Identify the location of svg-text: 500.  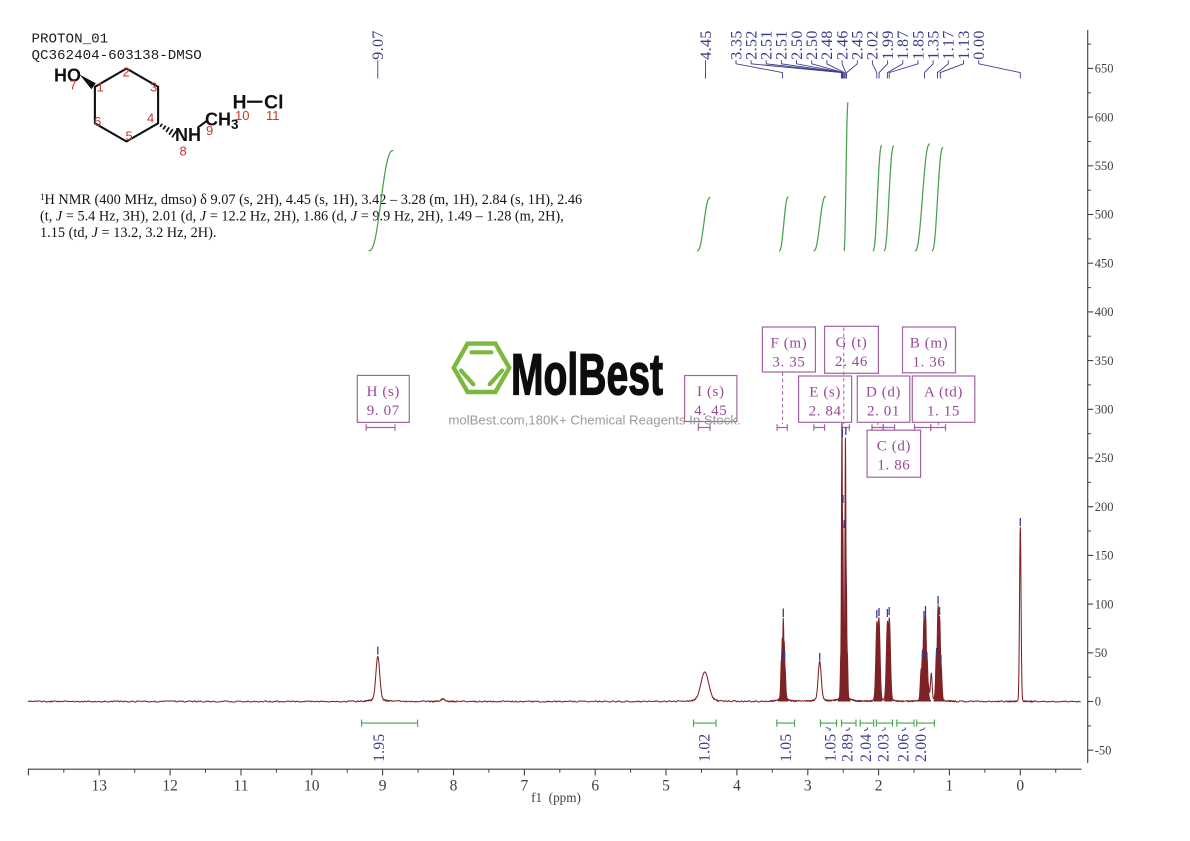
(1104, 215).